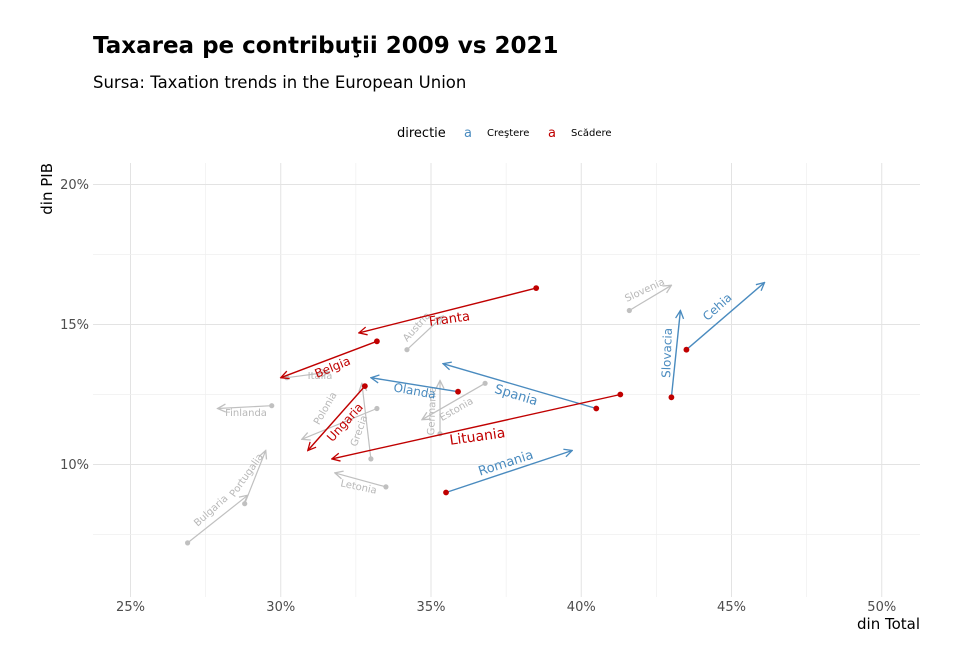 The image size is (960, 672). I want to click on label-portugalia: Portugalia, so click(247, 476).